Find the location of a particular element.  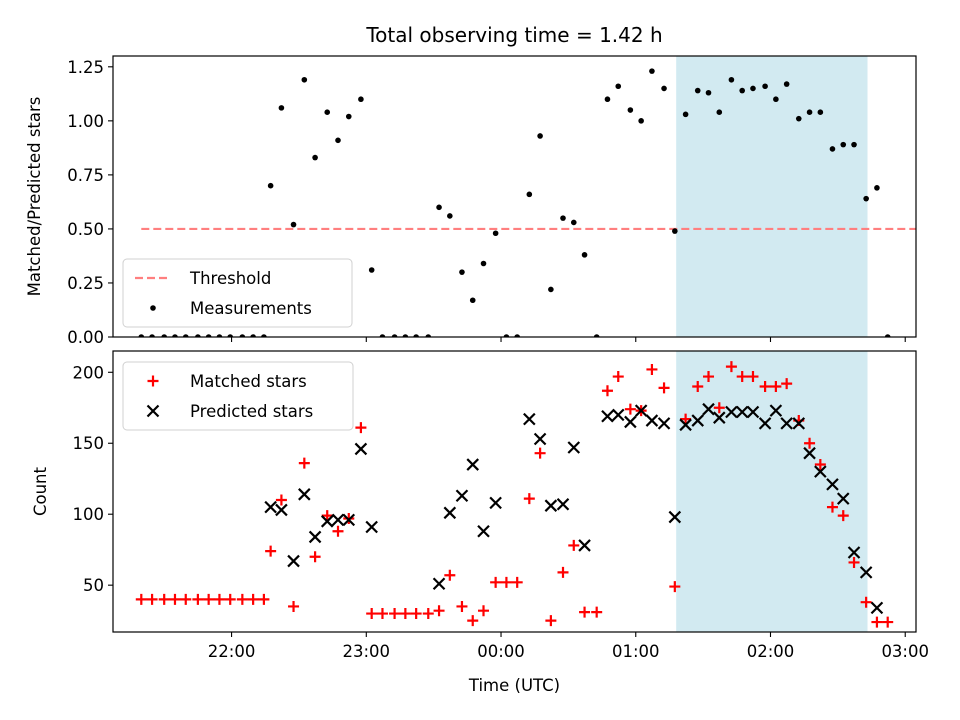

y-tick-label: 0.25 is located at coordinates (85, 283).